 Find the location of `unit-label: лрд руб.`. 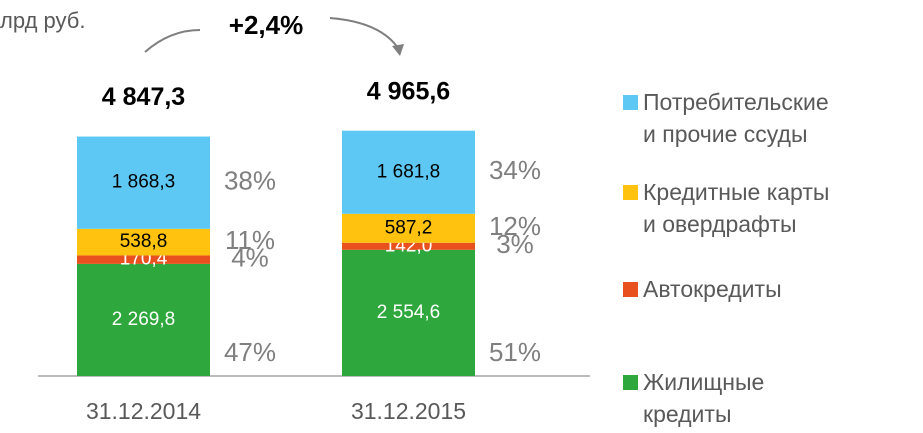

unit-label: лрд руб. is located at coordinates (42, 20).